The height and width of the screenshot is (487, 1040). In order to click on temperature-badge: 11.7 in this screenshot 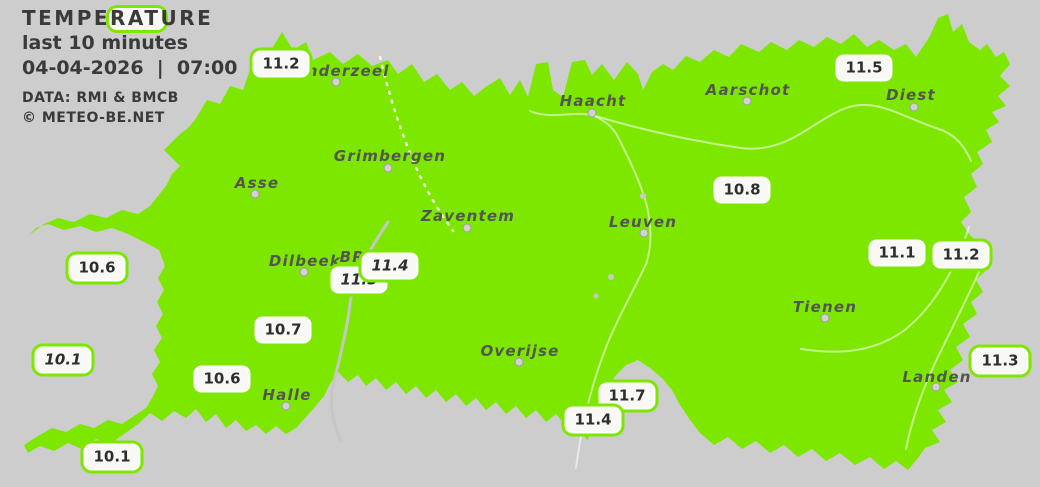, I will do `click(627, 396)`.